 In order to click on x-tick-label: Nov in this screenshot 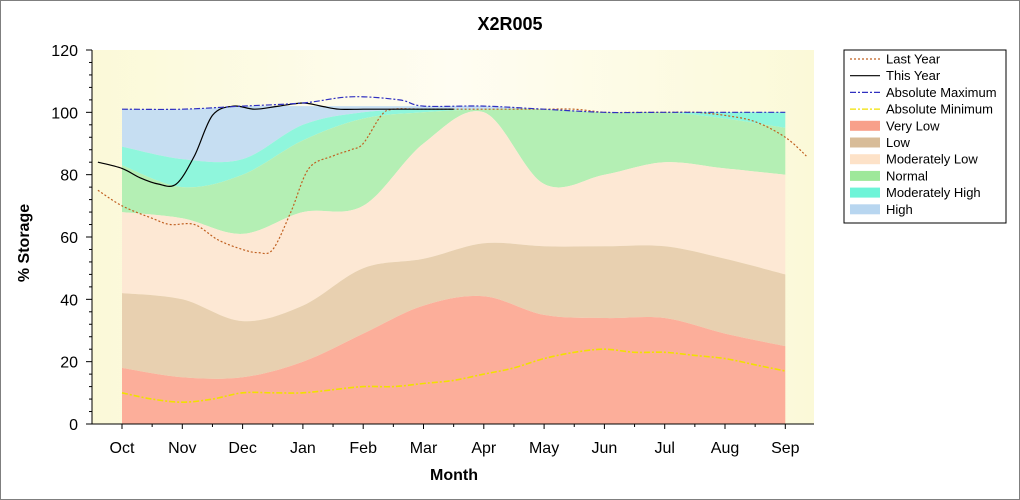, I will do `click(182, 448)`.